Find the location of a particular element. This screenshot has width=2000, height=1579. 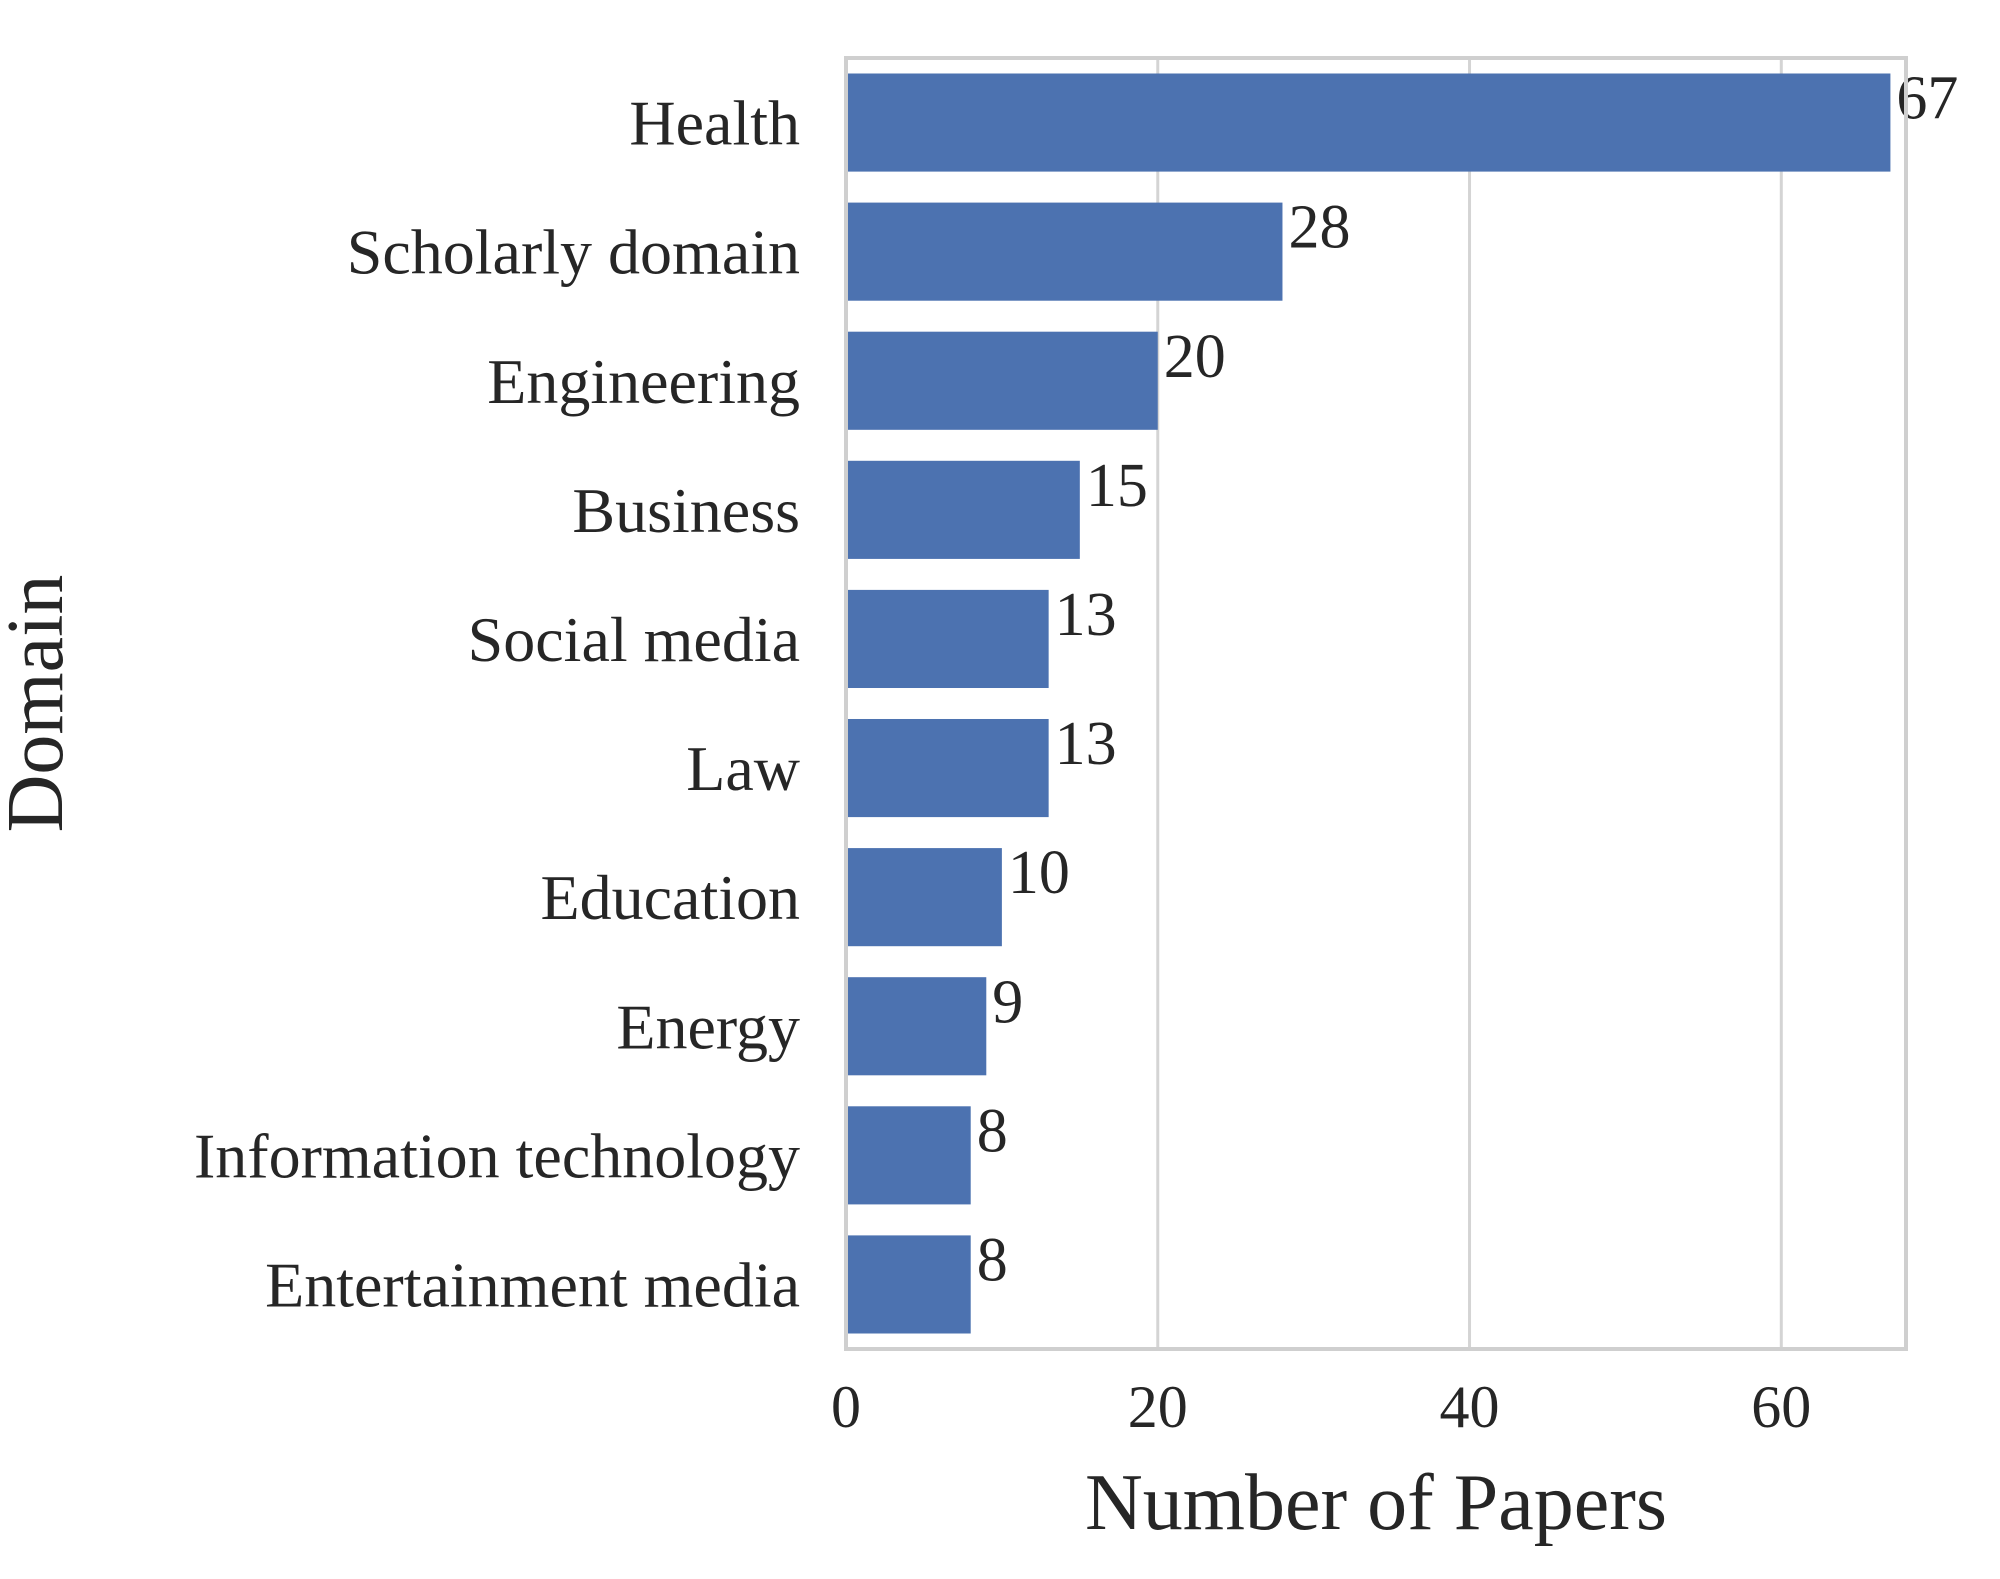

bar-value-label: 10 is located at coordinates (1039, 873).